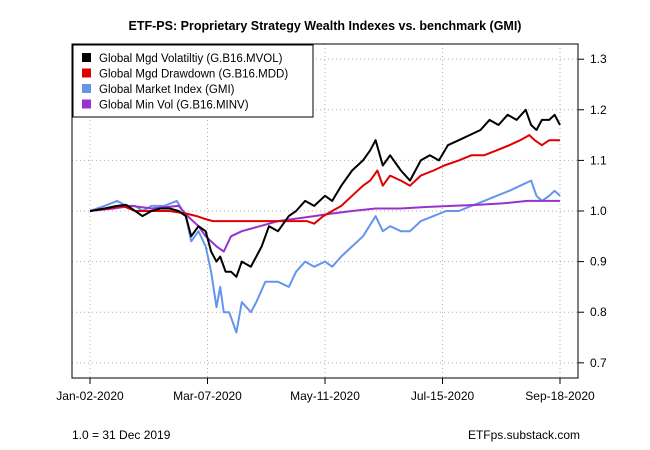 The image size is (650, 450). I want to click on x-tick-label: May-11-2020, so click(325, 396).